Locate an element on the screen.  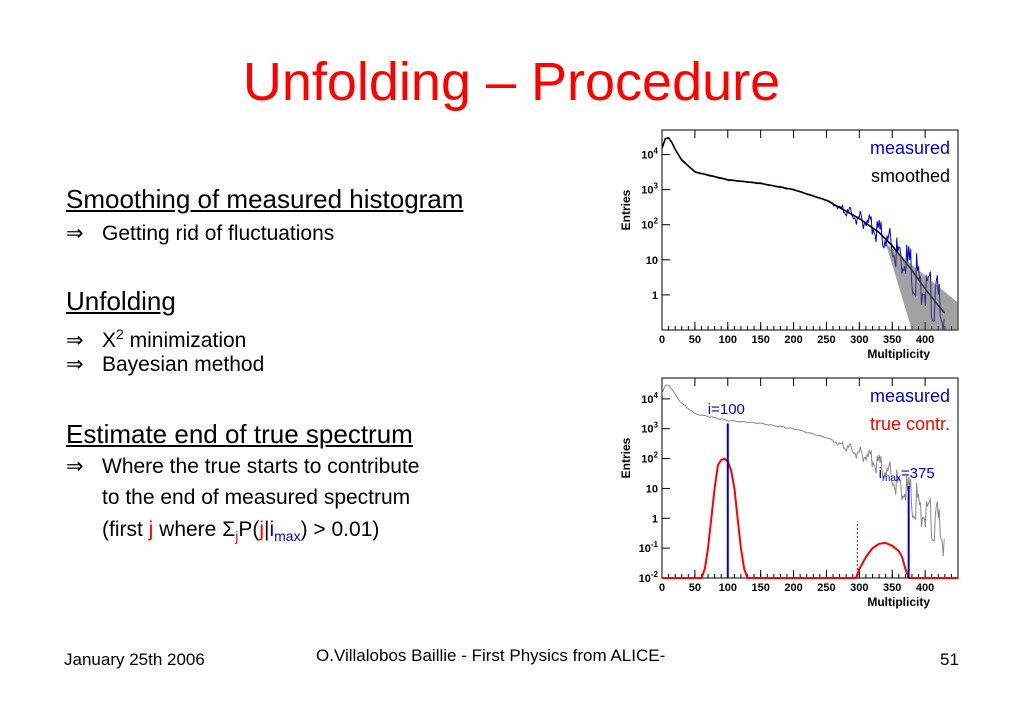
bullet-text-x: X is located at coordinates (109, 340).